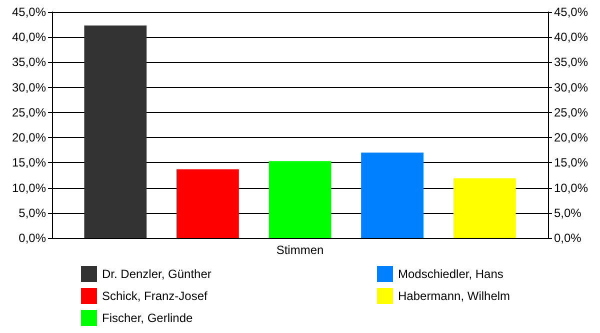 The image size is (600, 333). Describe the element at coordinates (571, 62) in the screenshot. I see `text: 35,0%` at that location.